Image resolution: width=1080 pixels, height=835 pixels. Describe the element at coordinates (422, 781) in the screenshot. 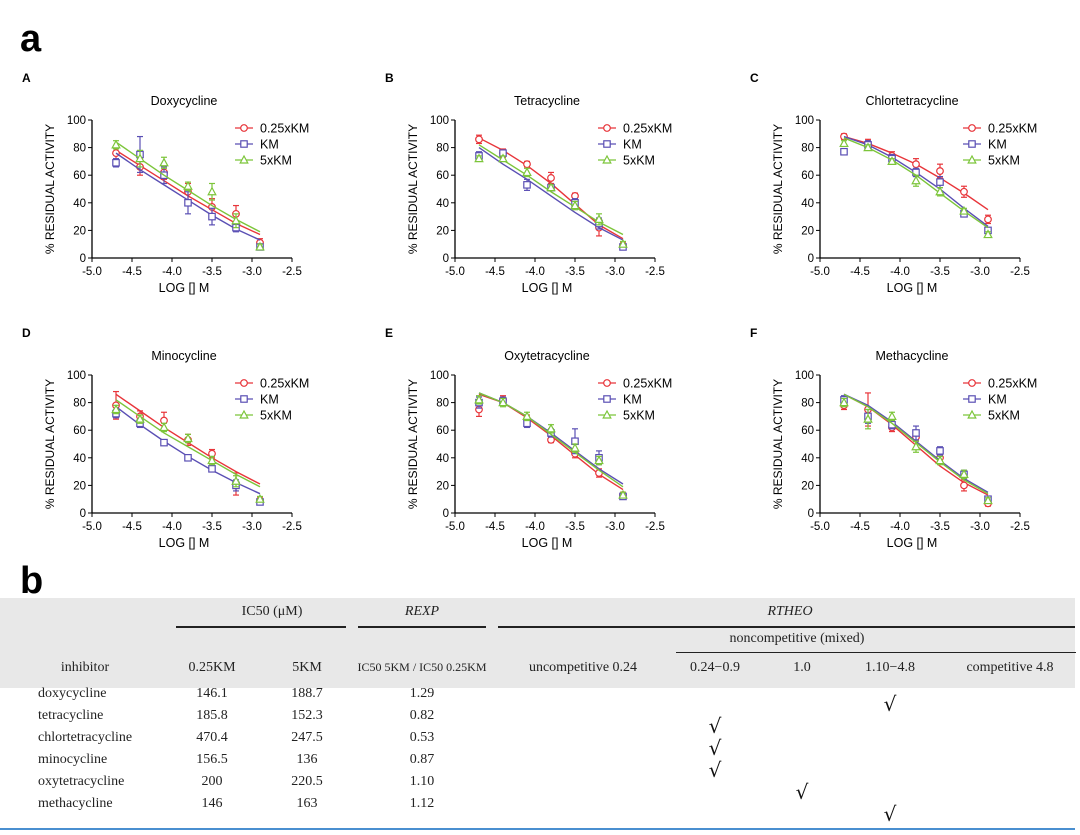

I see `rexp-value: 1.10` at that location.